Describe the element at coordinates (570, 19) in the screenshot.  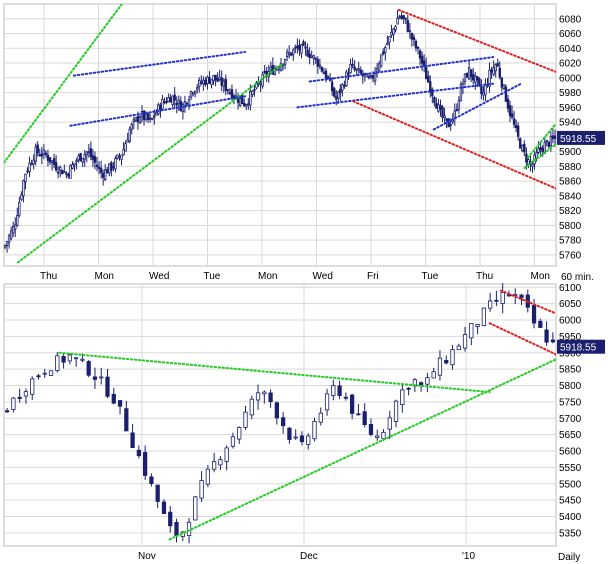
I see `y-tick-label: 6080` at that location.